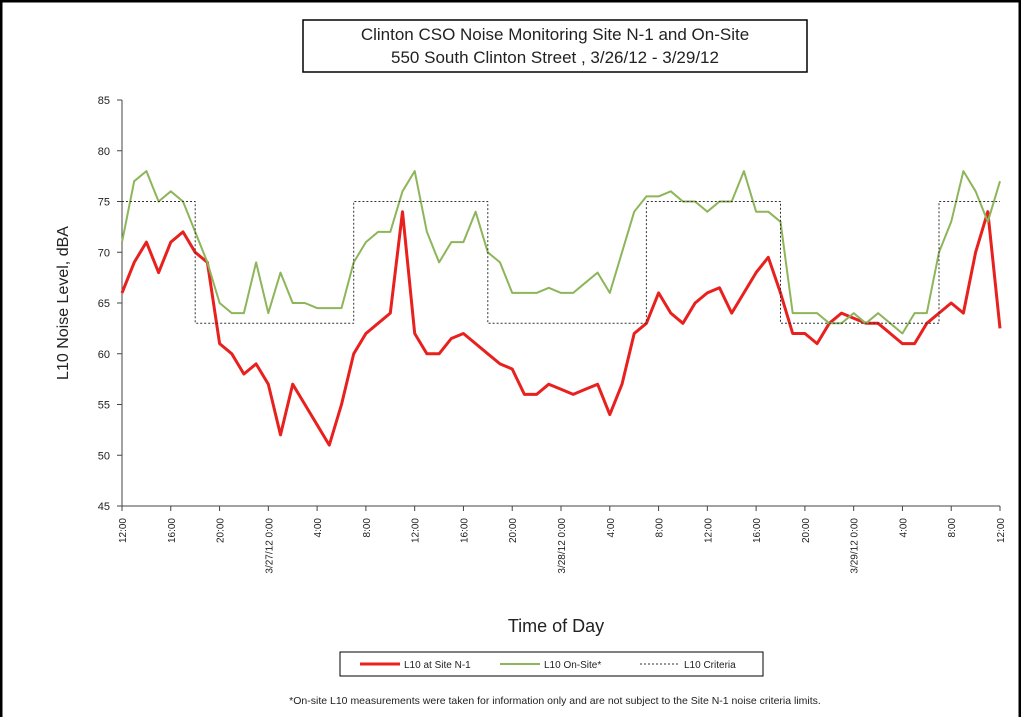  Describe the element at coordinates (63, 303) in the screenshot. I see `y-axis-label: L10 Noise Level, dBA` at that location.